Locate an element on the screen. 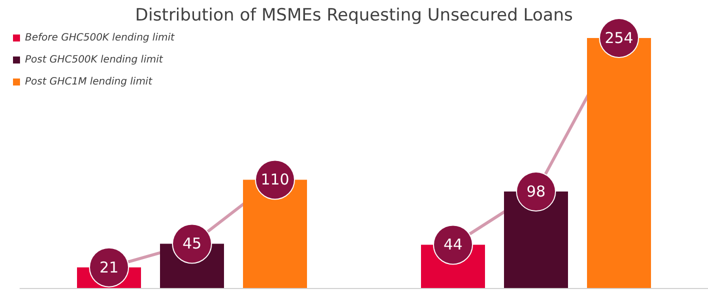 The image size is (708, 299). data-label: 254 is located at coordinates (619, 38).